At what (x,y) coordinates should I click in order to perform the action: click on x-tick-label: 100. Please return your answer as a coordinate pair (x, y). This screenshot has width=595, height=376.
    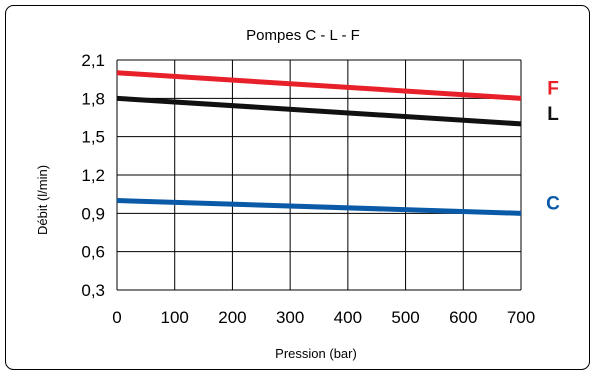
    Looking at the image, I should click on (175, 317).